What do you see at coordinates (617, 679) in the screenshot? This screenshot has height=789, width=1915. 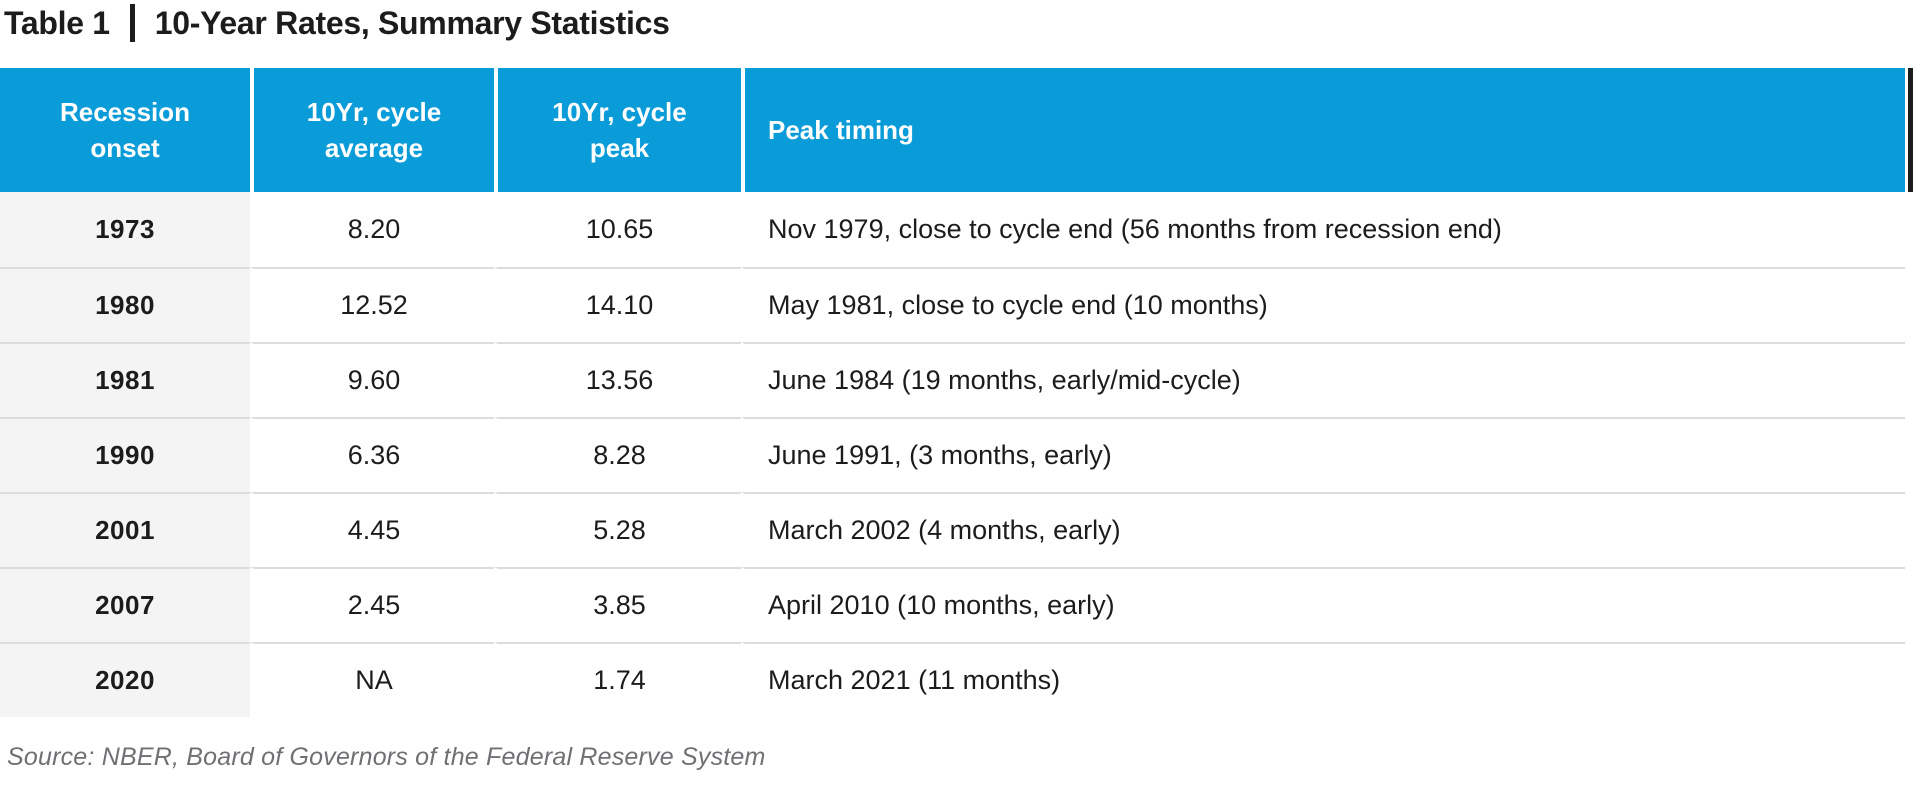 I see `cell-cycle-peak: 1.74` at bounding box center [617, 679].